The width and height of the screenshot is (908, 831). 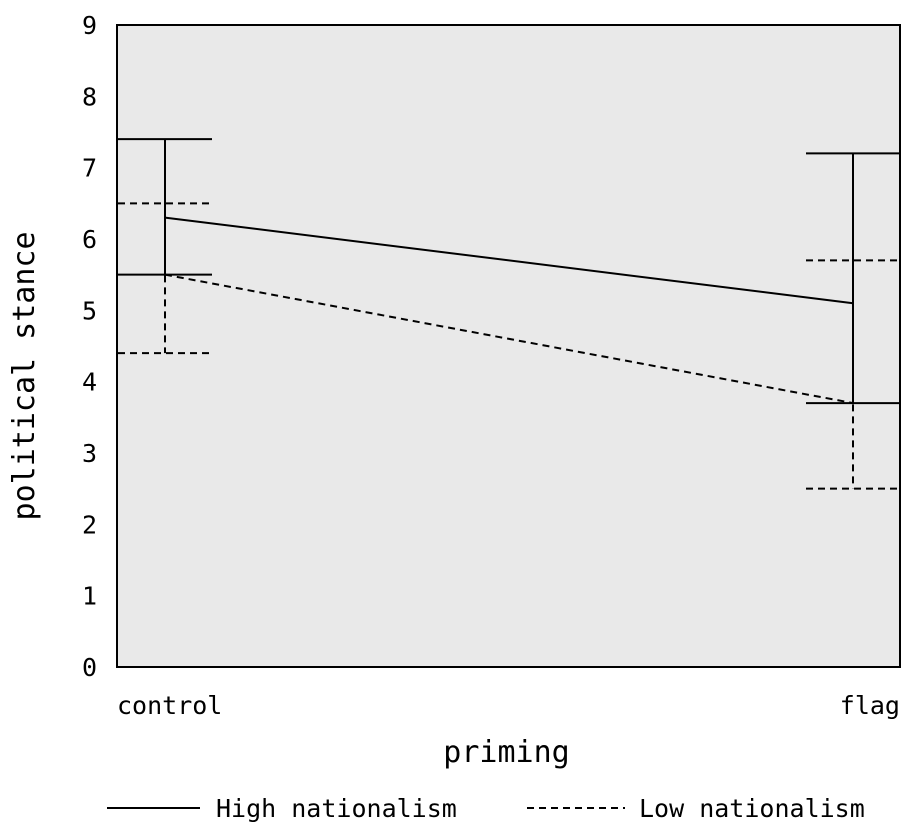 What do you see at coordinates (89, 667) in the screenshot?
I see `y-tick-label: 0` at bounding box center [89, 667].